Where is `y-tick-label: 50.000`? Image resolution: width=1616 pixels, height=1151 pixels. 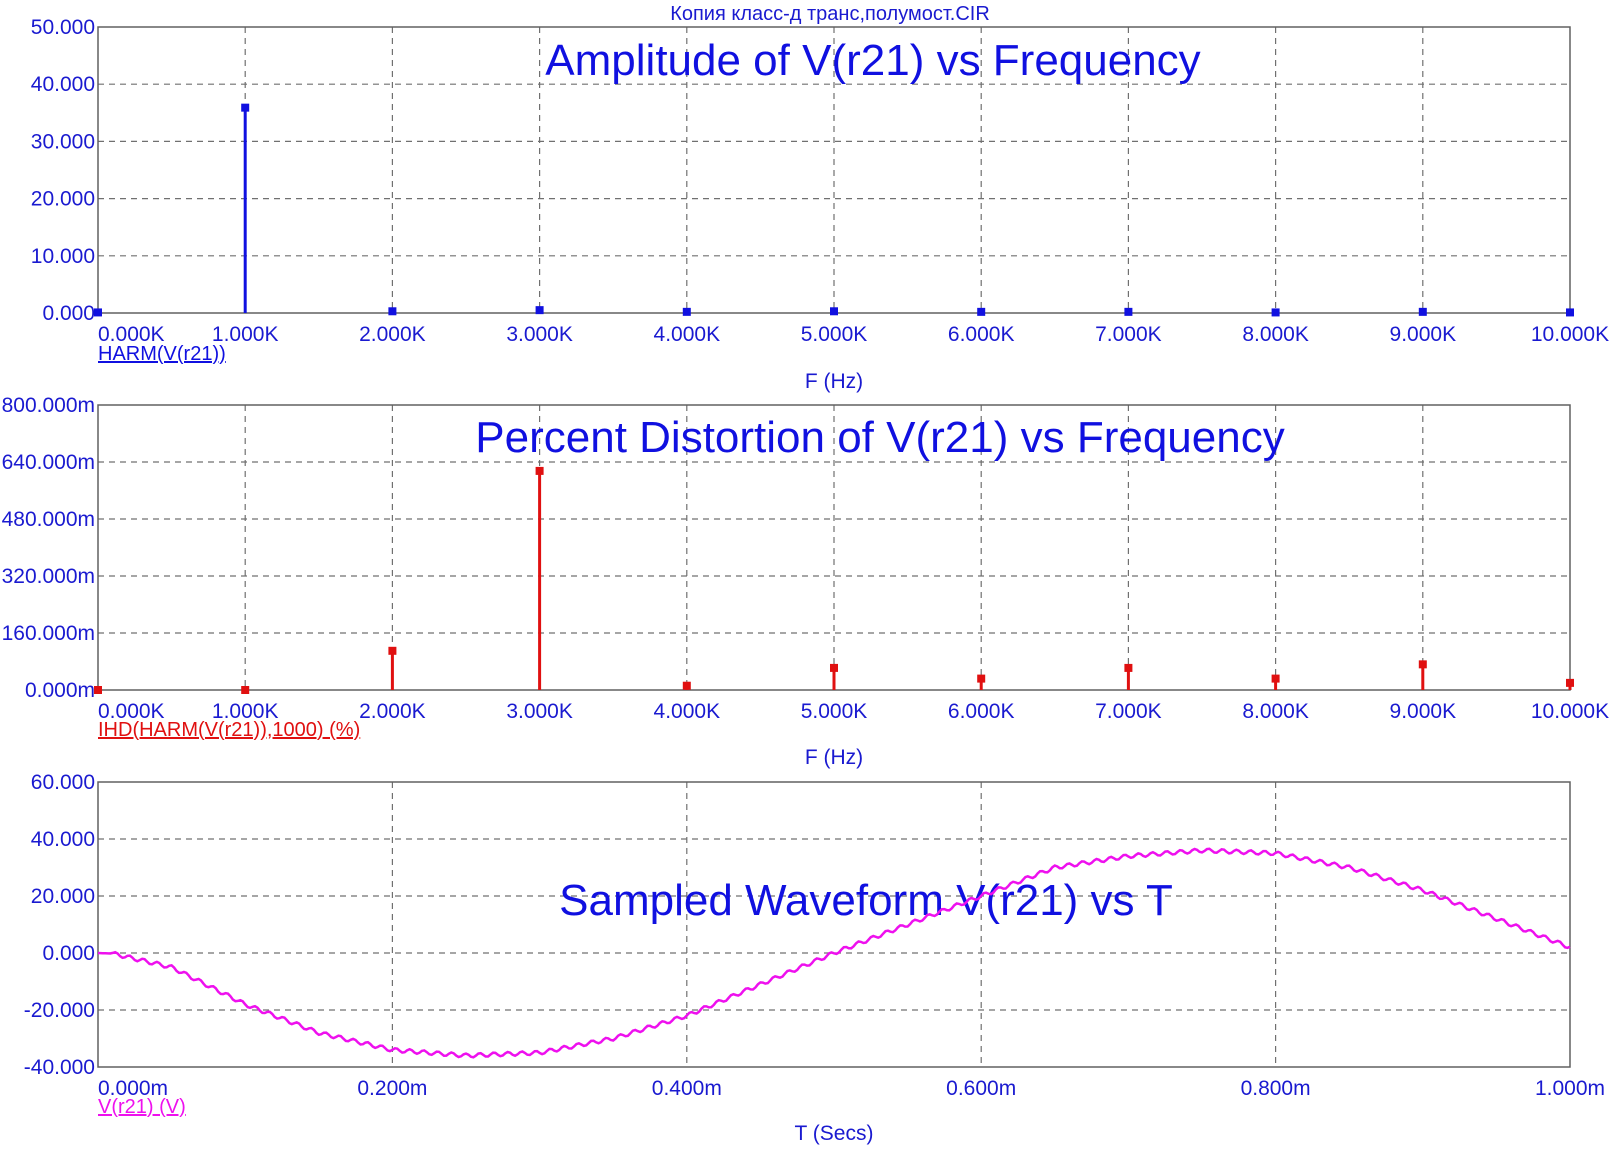 y-tick-label: 50.000 is located at coordinates (63, 27).